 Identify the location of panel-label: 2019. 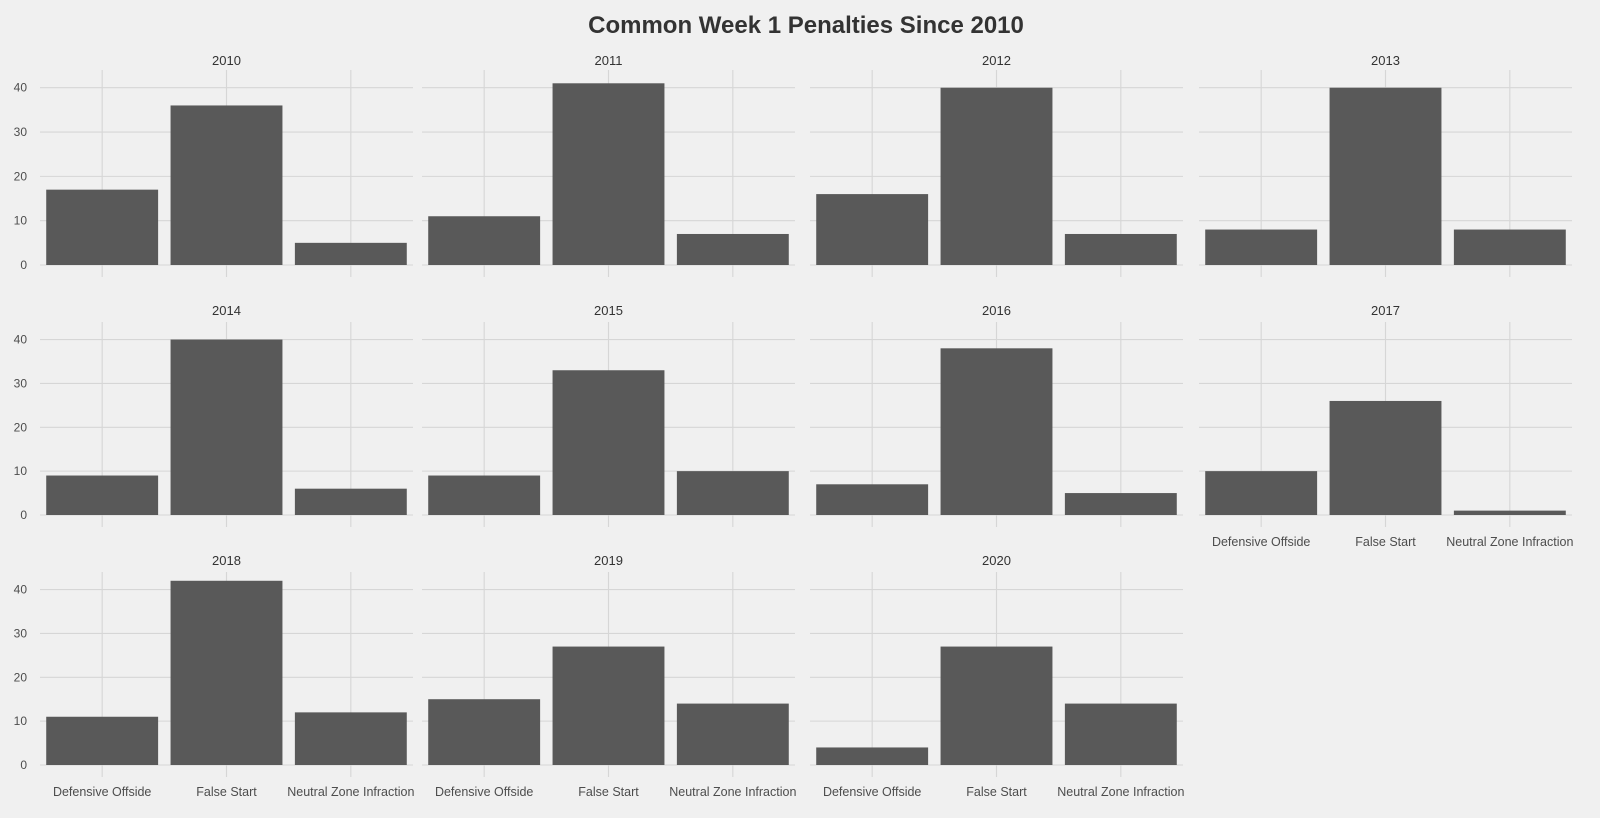
(608, 560).